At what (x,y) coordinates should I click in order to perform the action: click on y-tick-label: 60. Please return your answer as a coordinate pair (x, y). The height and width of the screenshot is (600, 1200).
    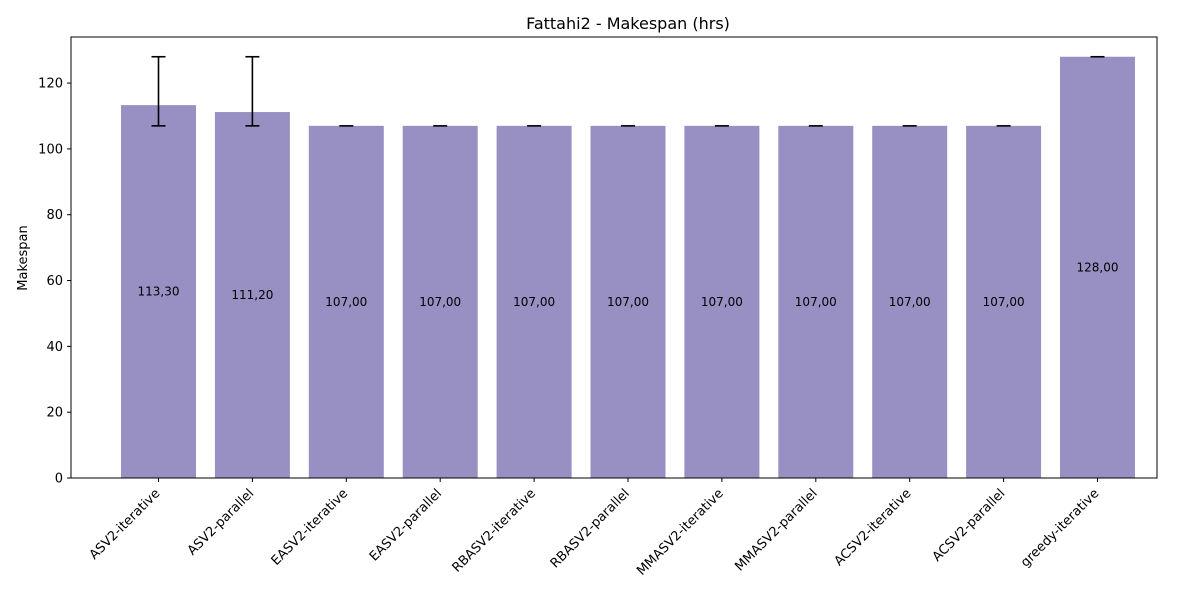
    Looking at the image, I should click on (54, 281).